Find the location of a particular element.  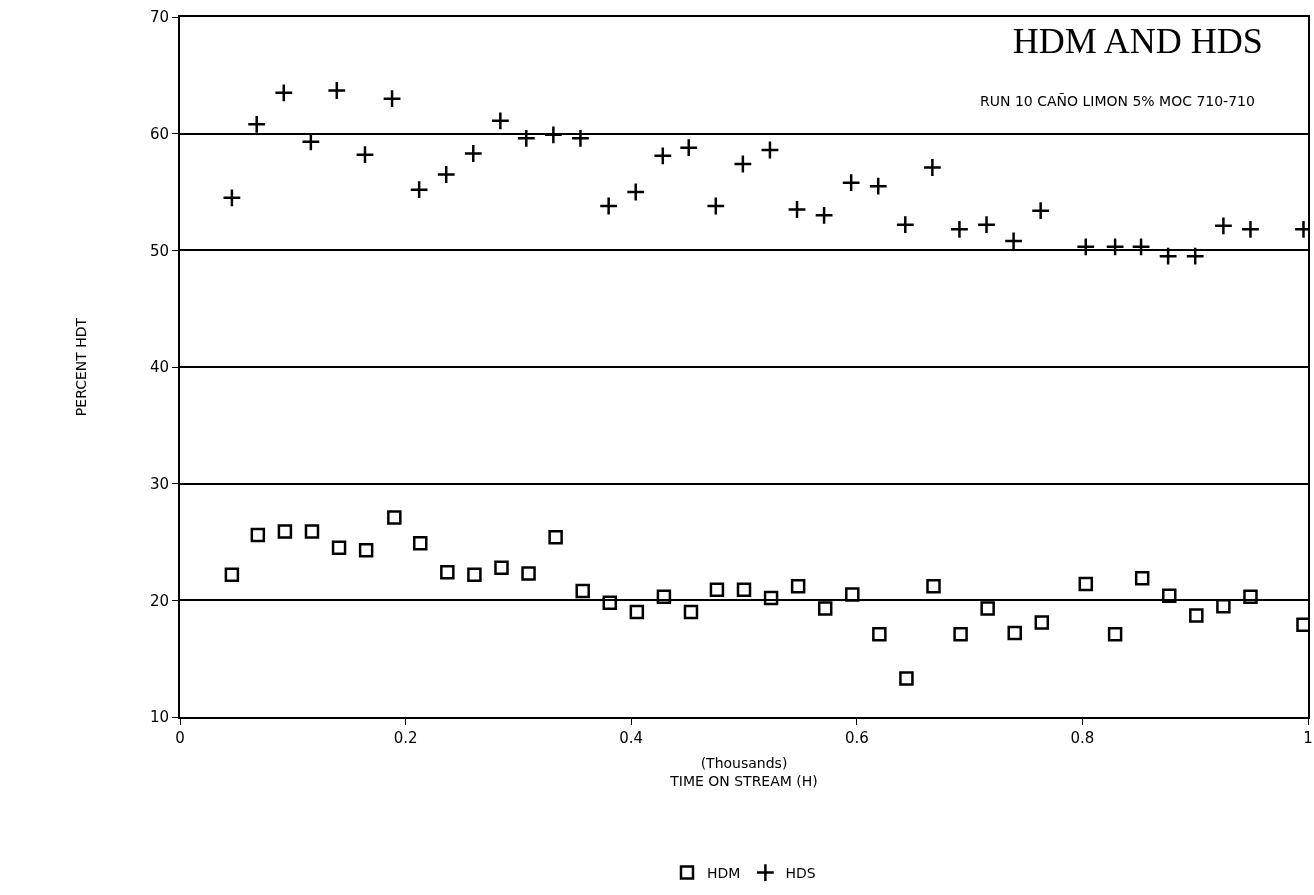

x-tick-label: 0.2 is located at coordinates (405, 738).